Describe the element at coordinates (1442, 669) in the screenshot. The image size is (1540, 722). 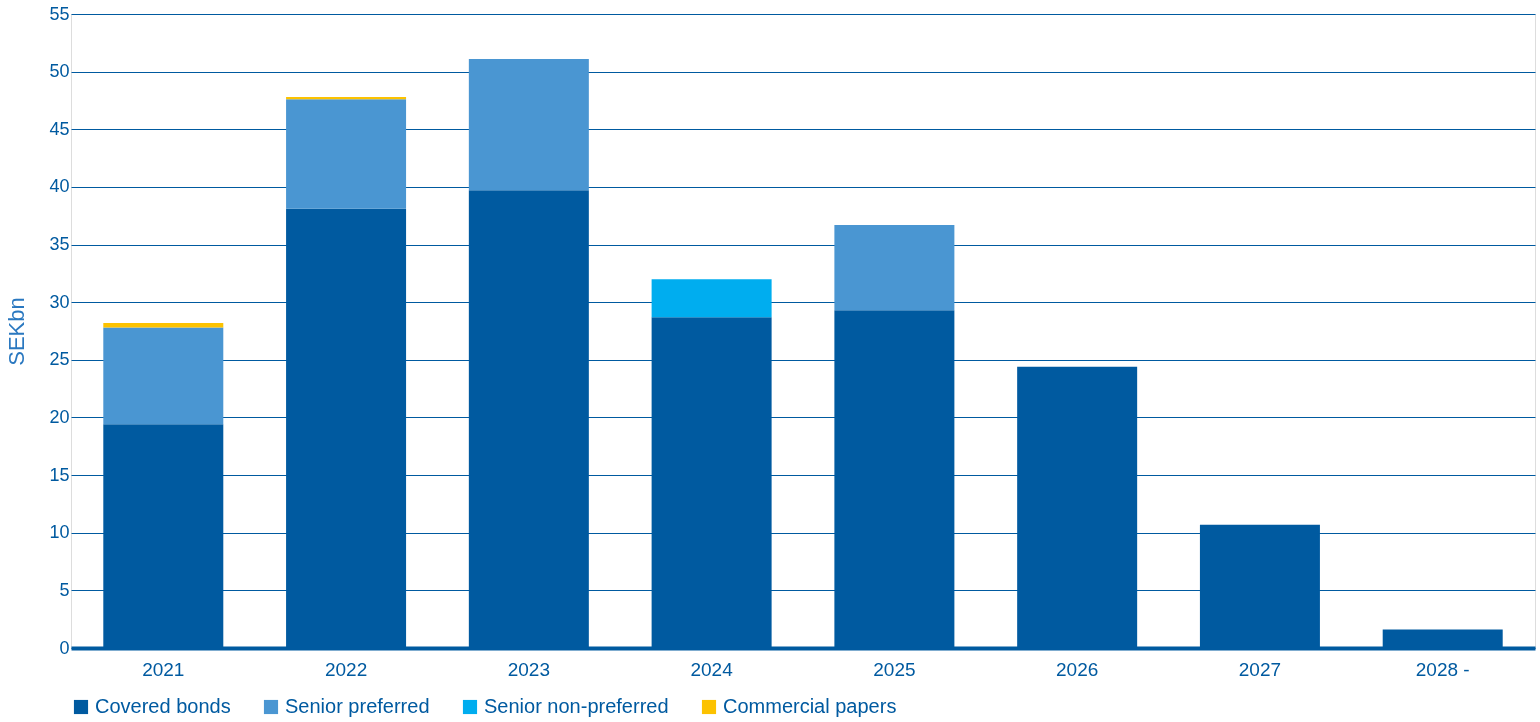
I see `x-tick-label: 2028 -` at that location.